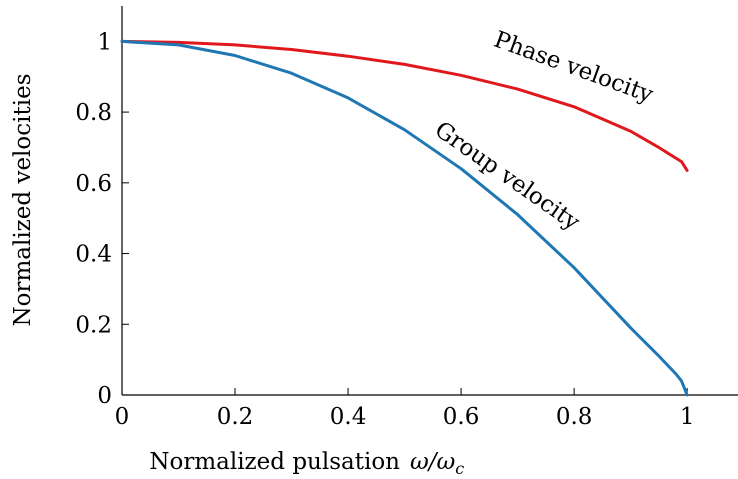 This screenshot has height=479, width=738. Describe the element at coordinates (23, 199) in the screenshot. I see `y-axis-title: Normalized velocities` at that location.